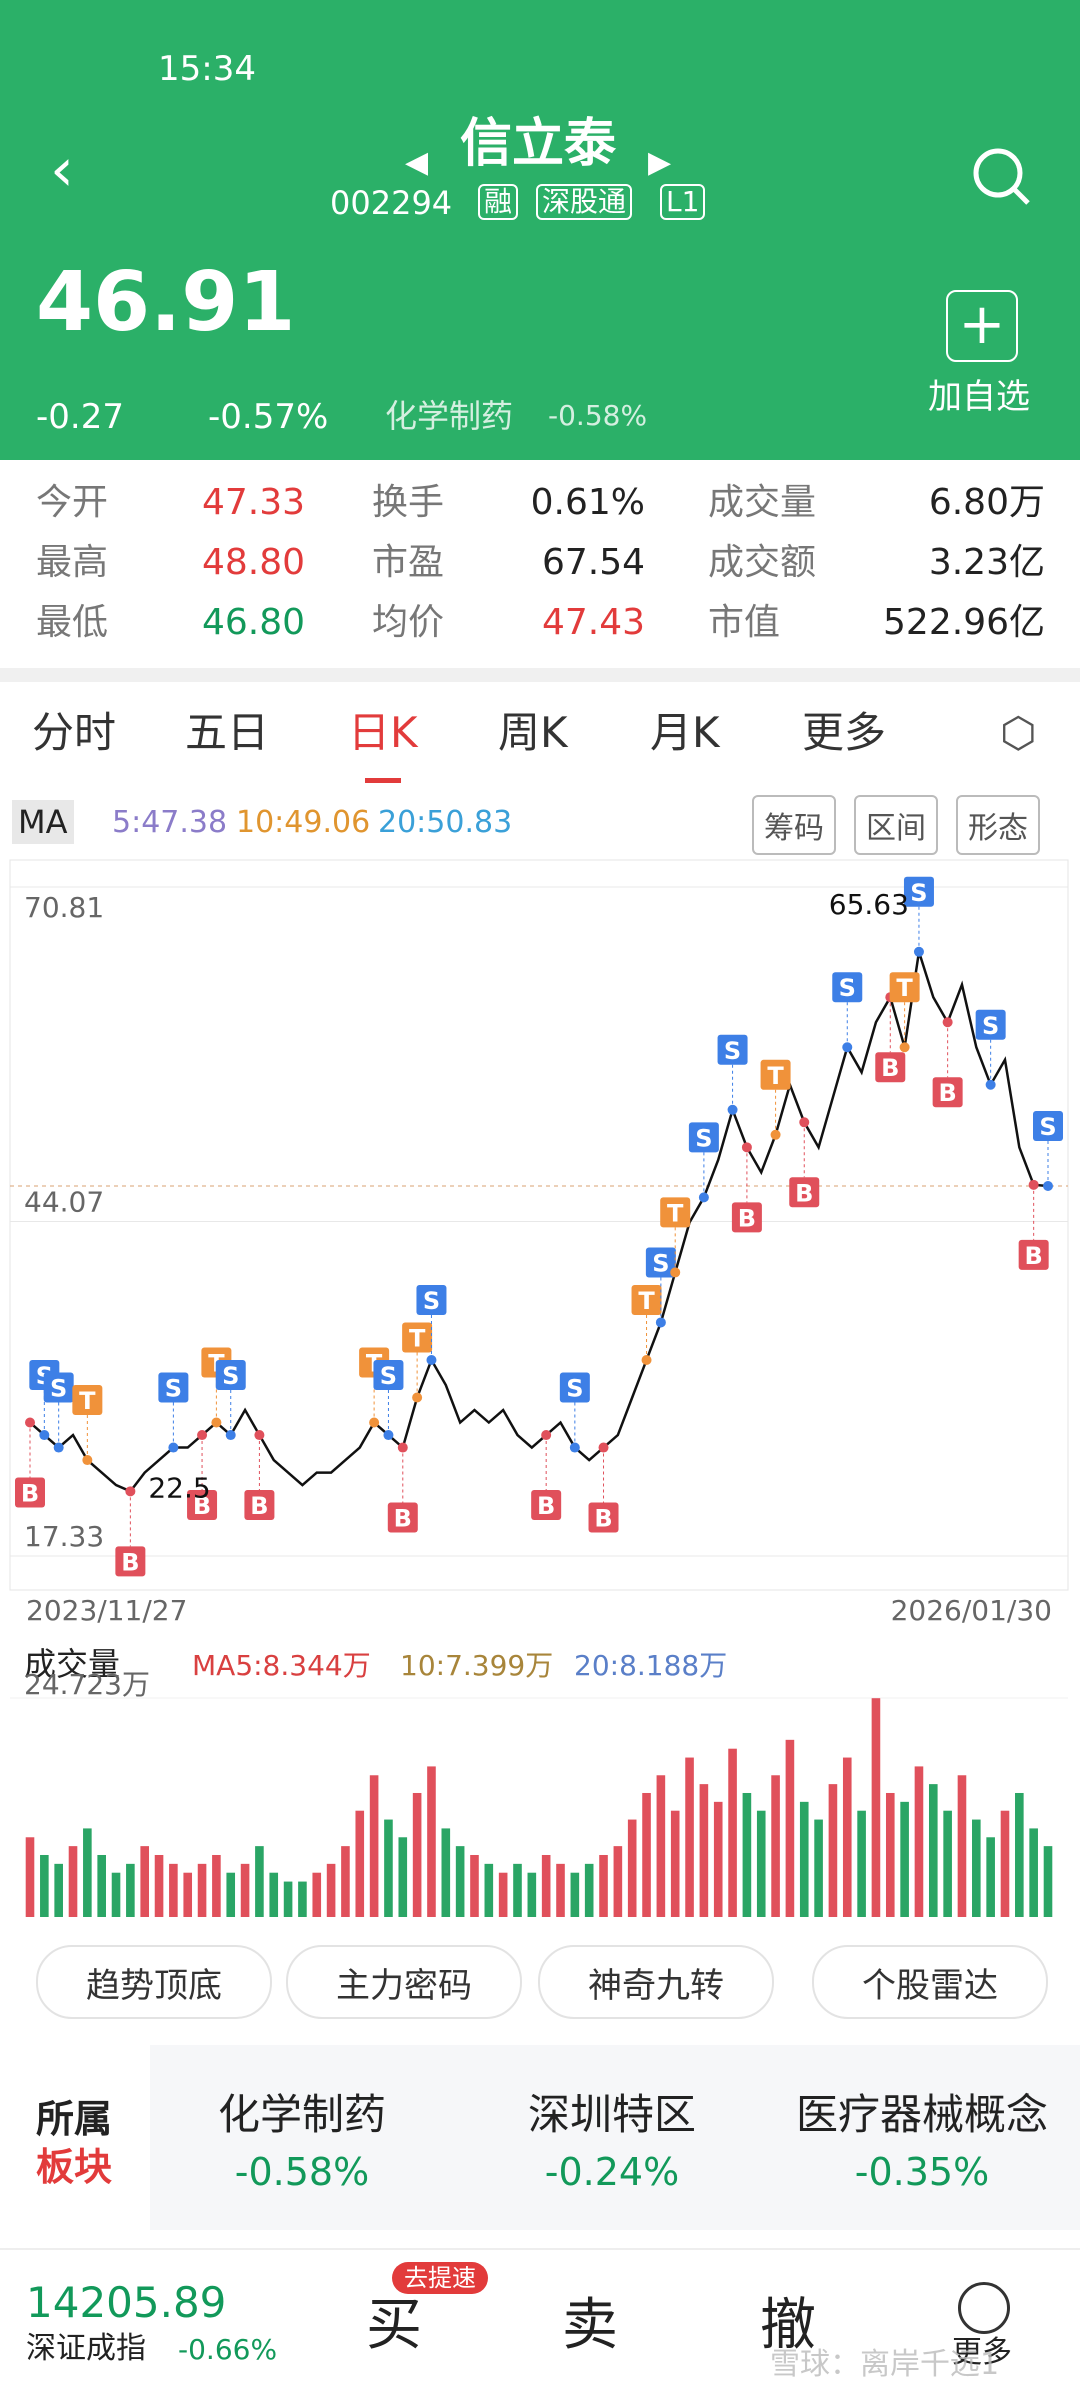 The image size is (1080, 2402). What do you see at coordinates (656, 1982) in the screenshot?
I see `tool-button: 神奇九转` at bounding box center [656, 1982].